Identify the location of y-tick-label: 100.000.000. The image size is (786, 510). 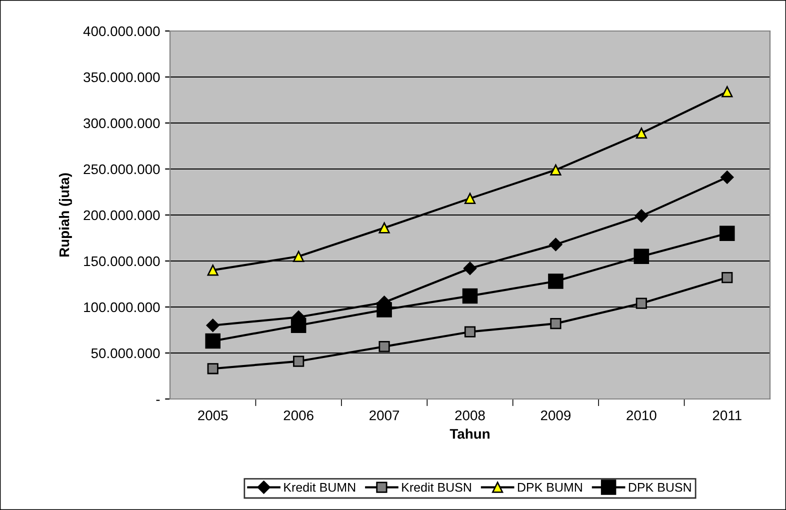
(122, 307).